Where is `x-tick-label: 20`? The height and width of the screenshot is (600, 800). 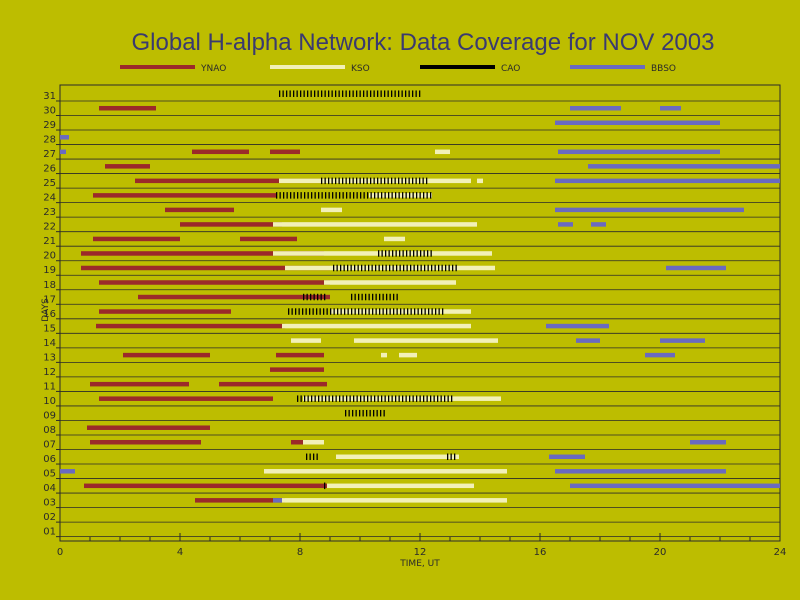 x-tick-label: 20 is located at coordinates (660, 552).